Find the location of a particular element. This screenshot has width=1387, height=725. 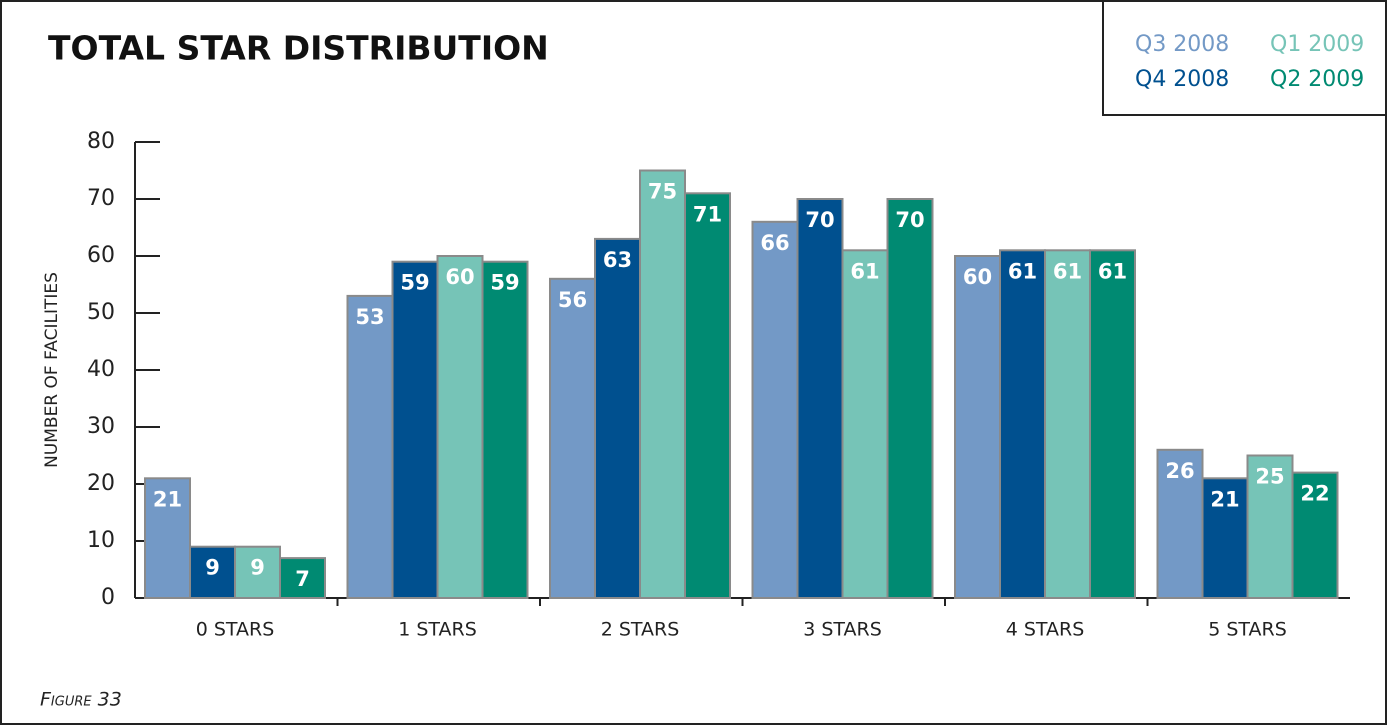

value-label: 75 is located at coordinates (662, 192).